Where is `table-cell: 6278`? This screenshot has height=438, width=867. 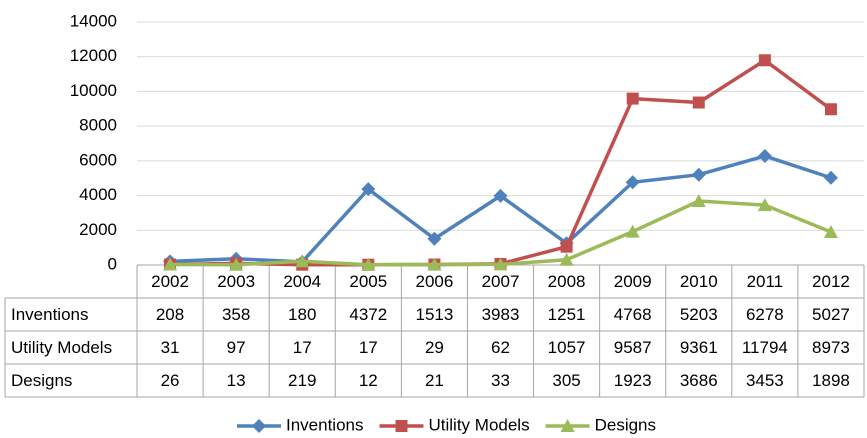
table-cell: 6278 is located at coordinates (765, 314).